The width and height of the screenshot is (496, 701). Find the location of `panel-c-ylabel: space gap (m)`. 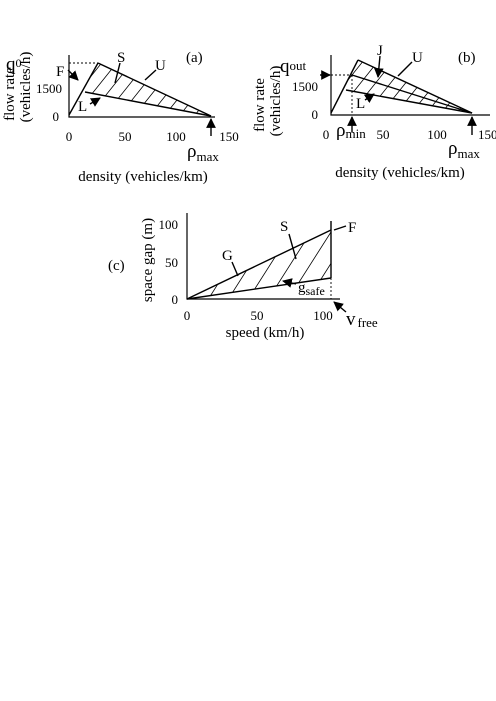

panel-c-ylabel: space gap (m) is located at coordinates (148, 260).